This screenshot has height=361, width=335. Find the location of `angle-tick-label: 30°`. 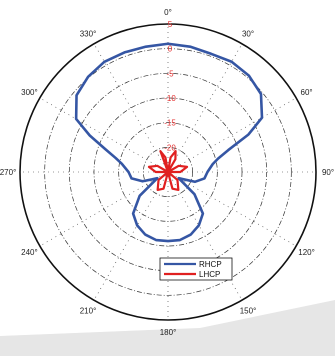

angle-tick-label: 30° is located at coordinates (248, 33).